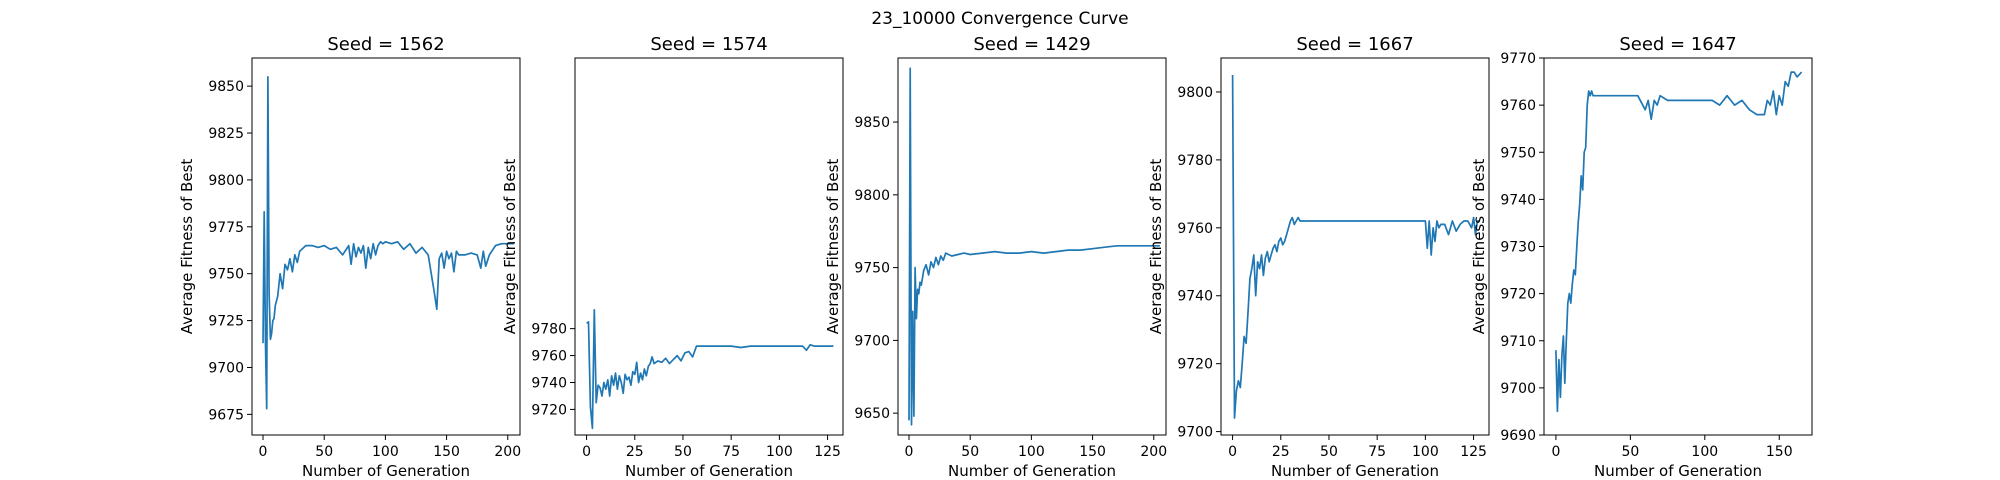  I want to click on subplot-title: Seed = 1562, so click(385, 44).